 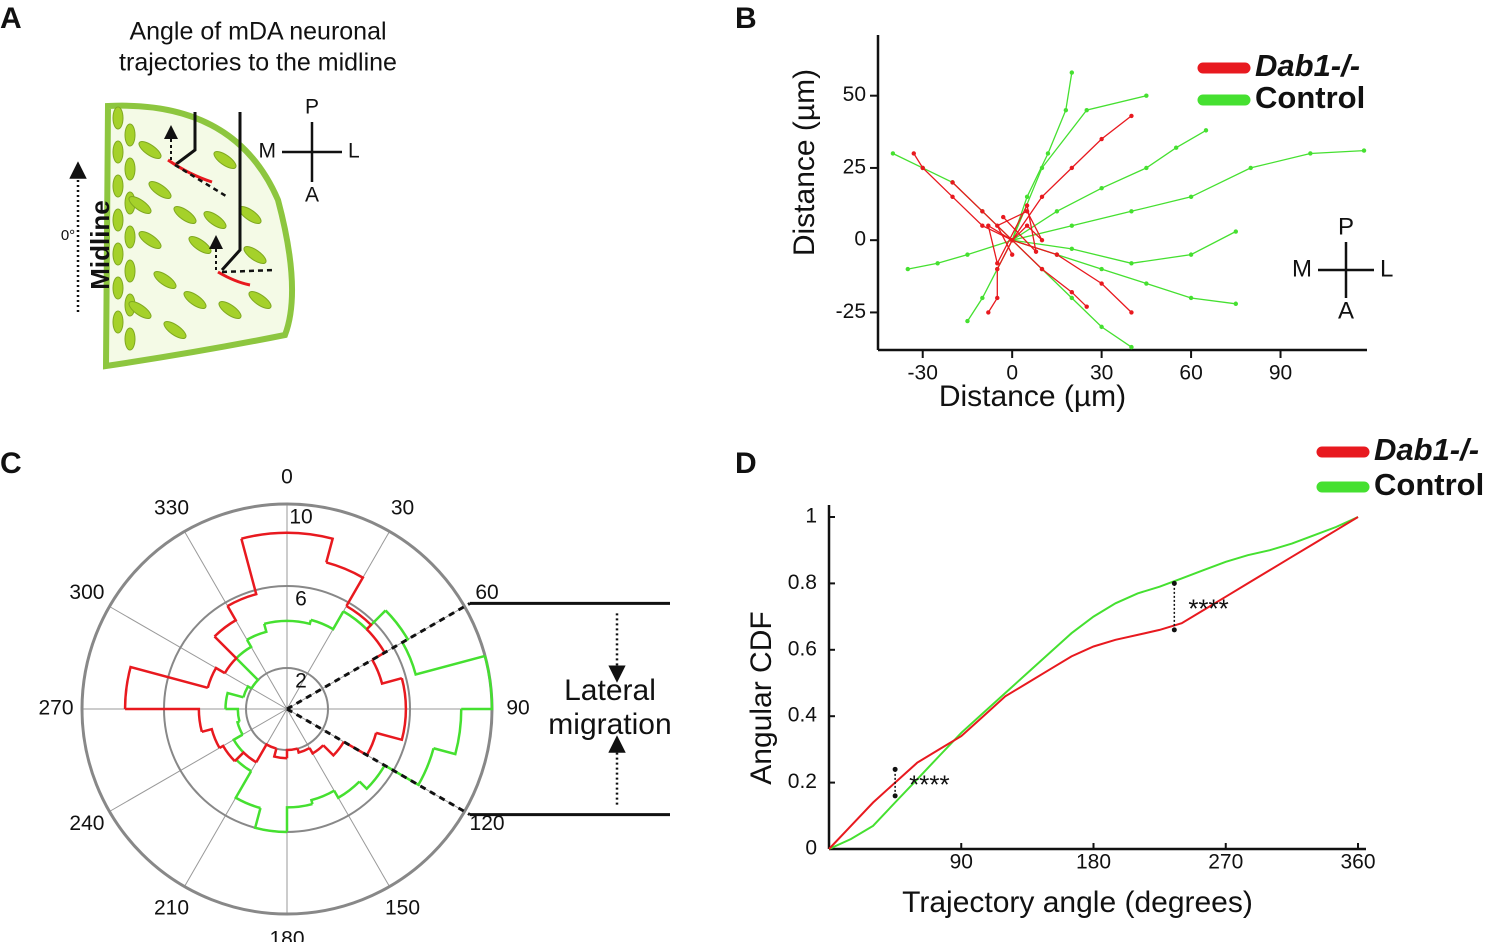 I want to click on panel-letter: C, so click(x=11, y=463).